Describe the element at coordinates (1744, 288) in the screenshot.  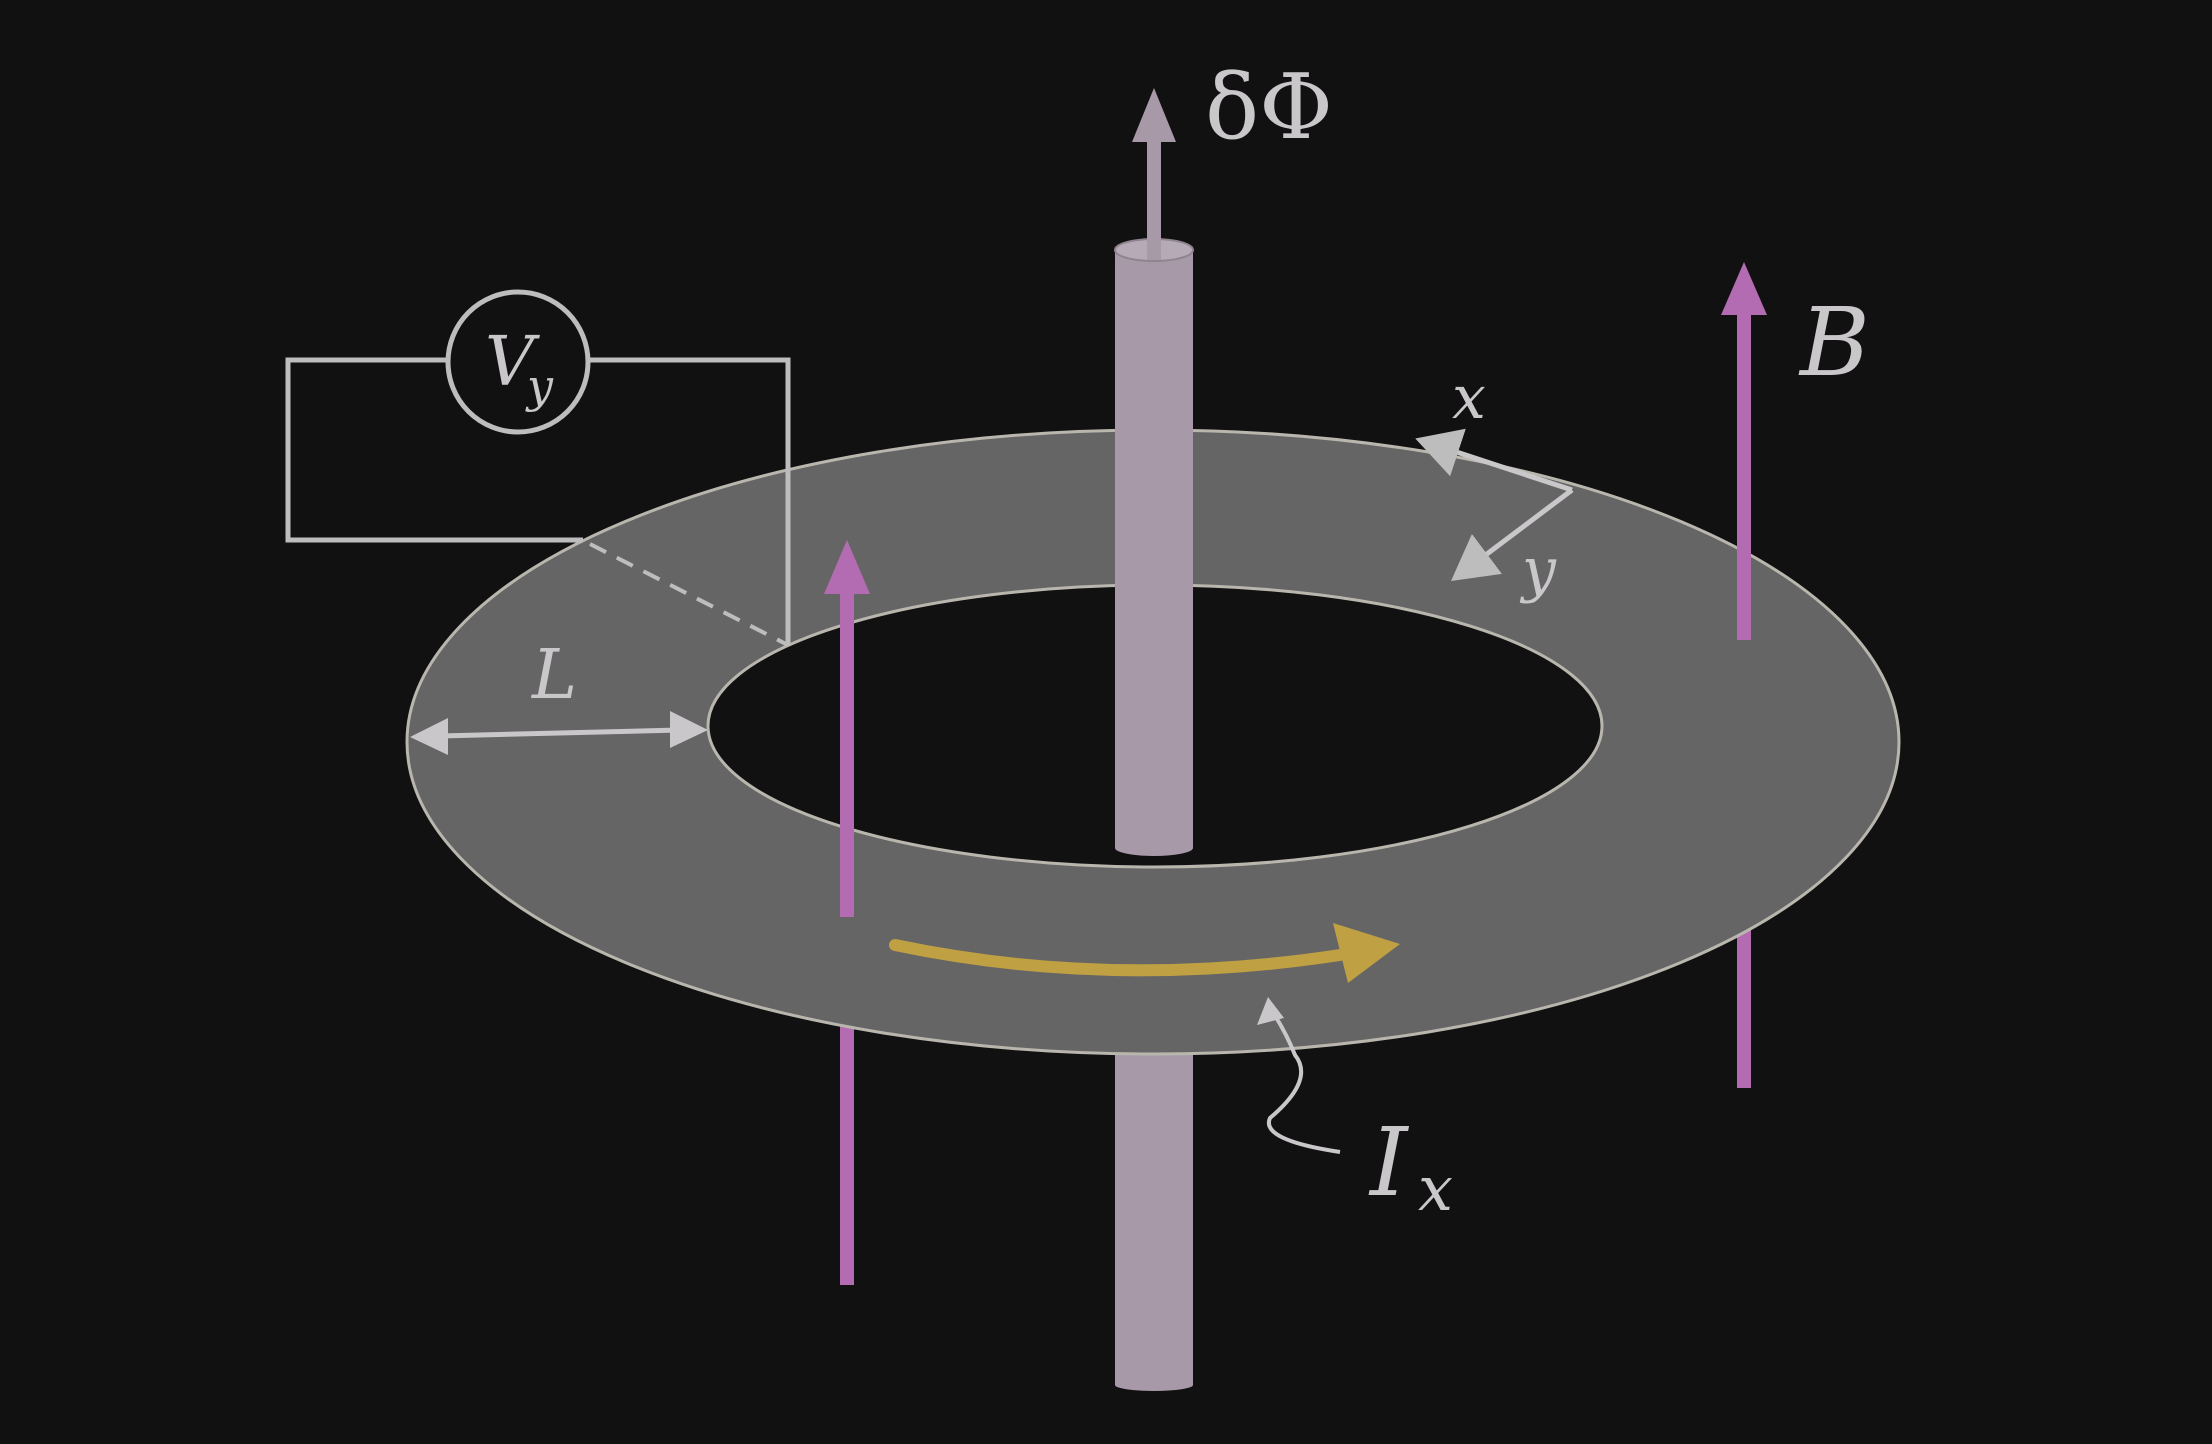
I see `field-arrow-right-head` at that location.